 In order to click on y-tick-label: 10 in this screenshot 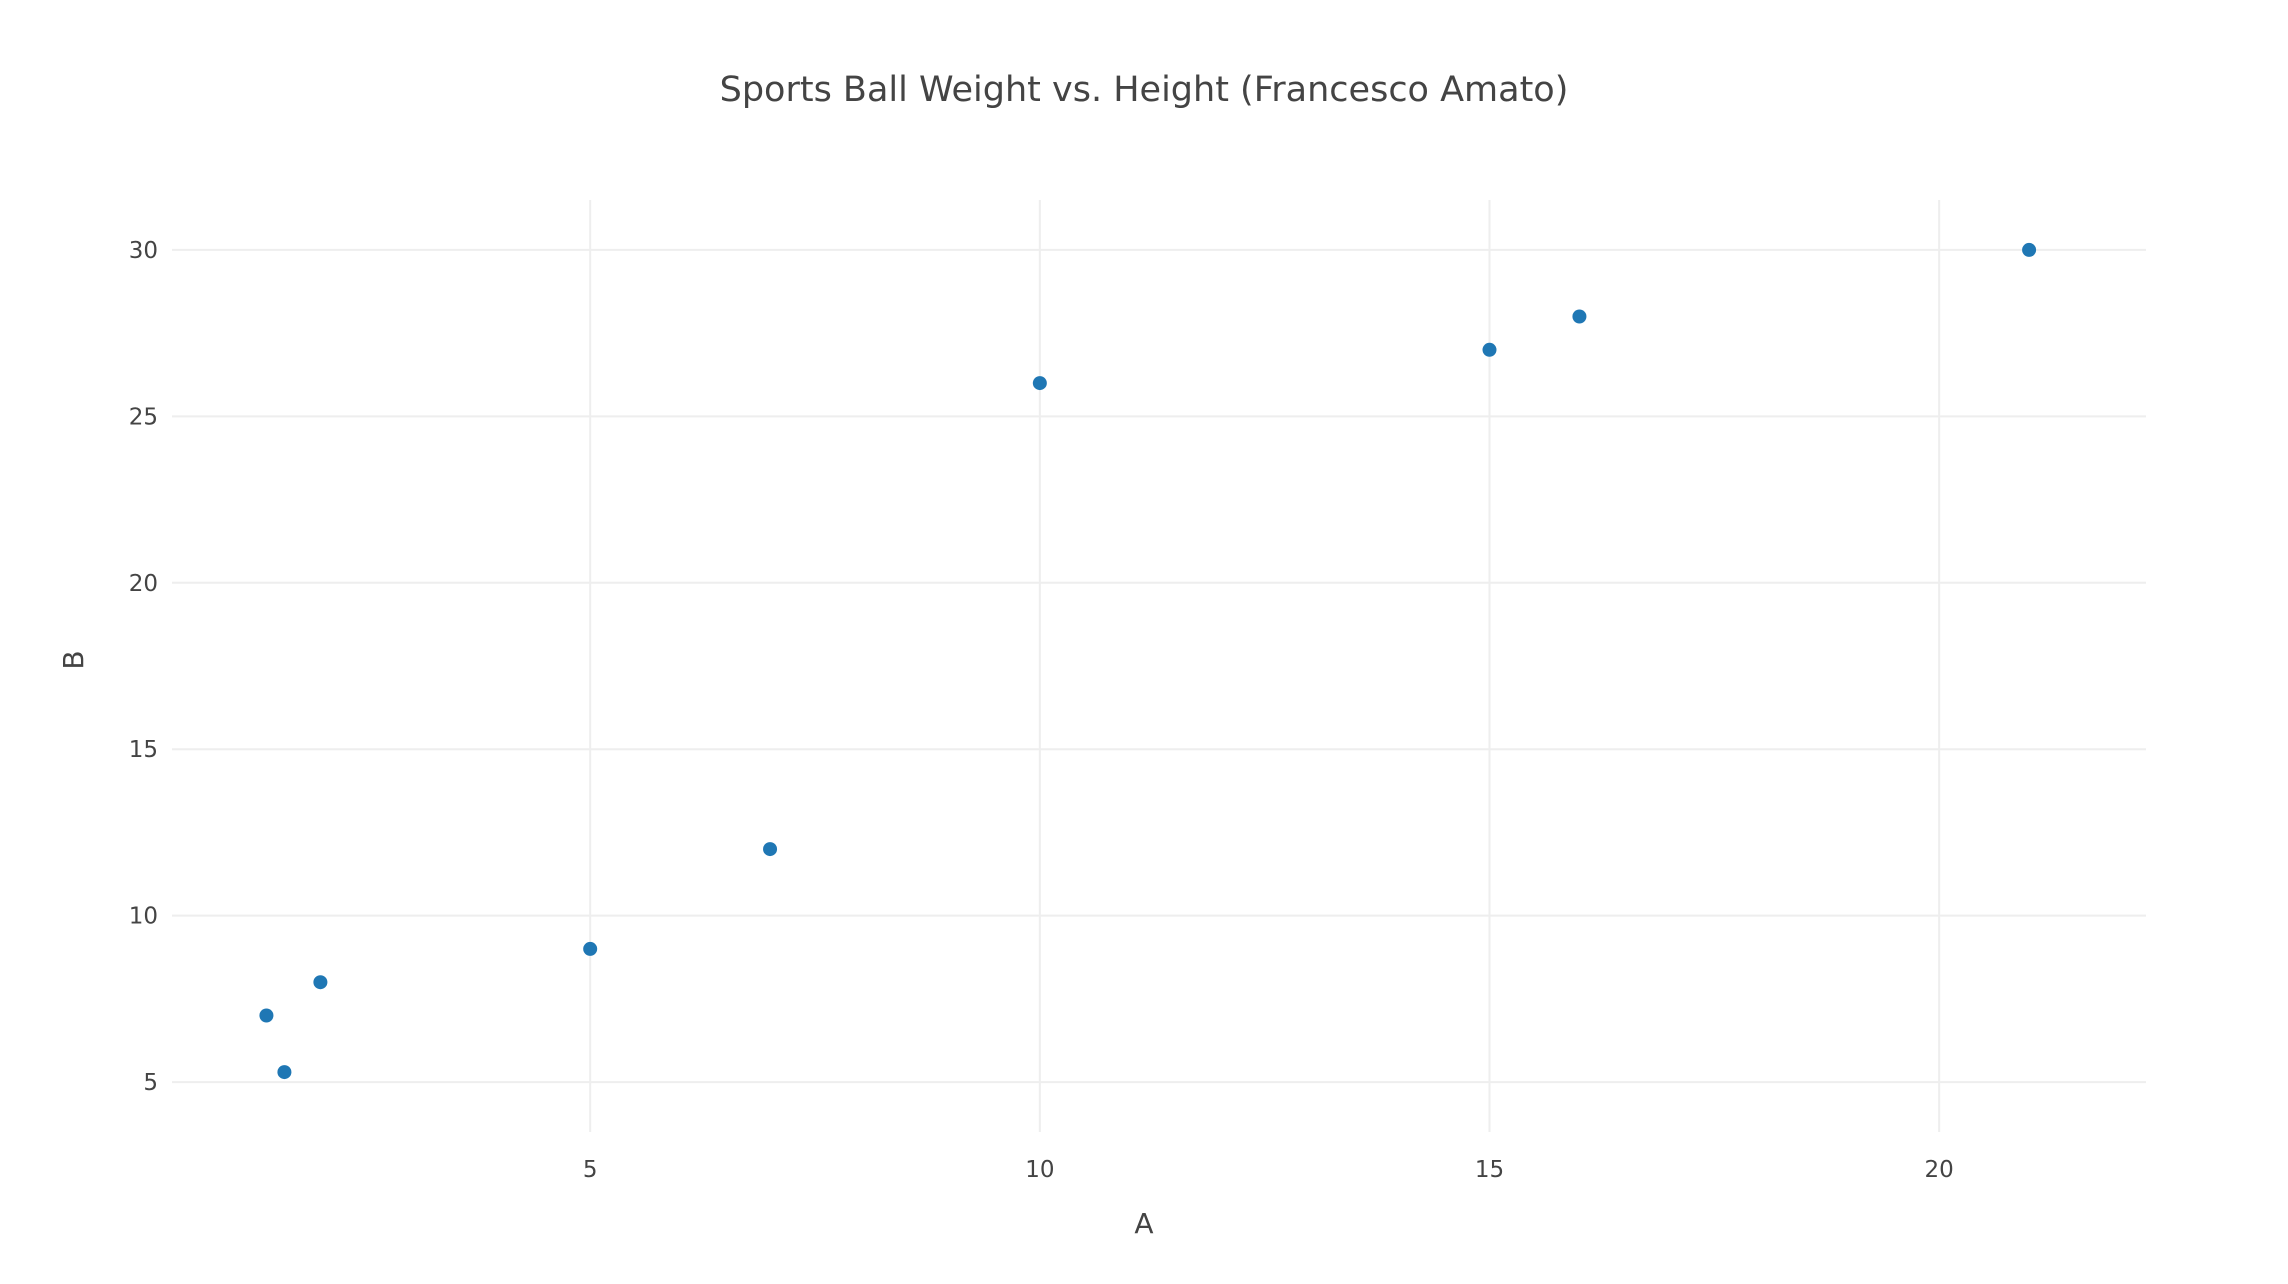, I will do `click(143, 917)`.